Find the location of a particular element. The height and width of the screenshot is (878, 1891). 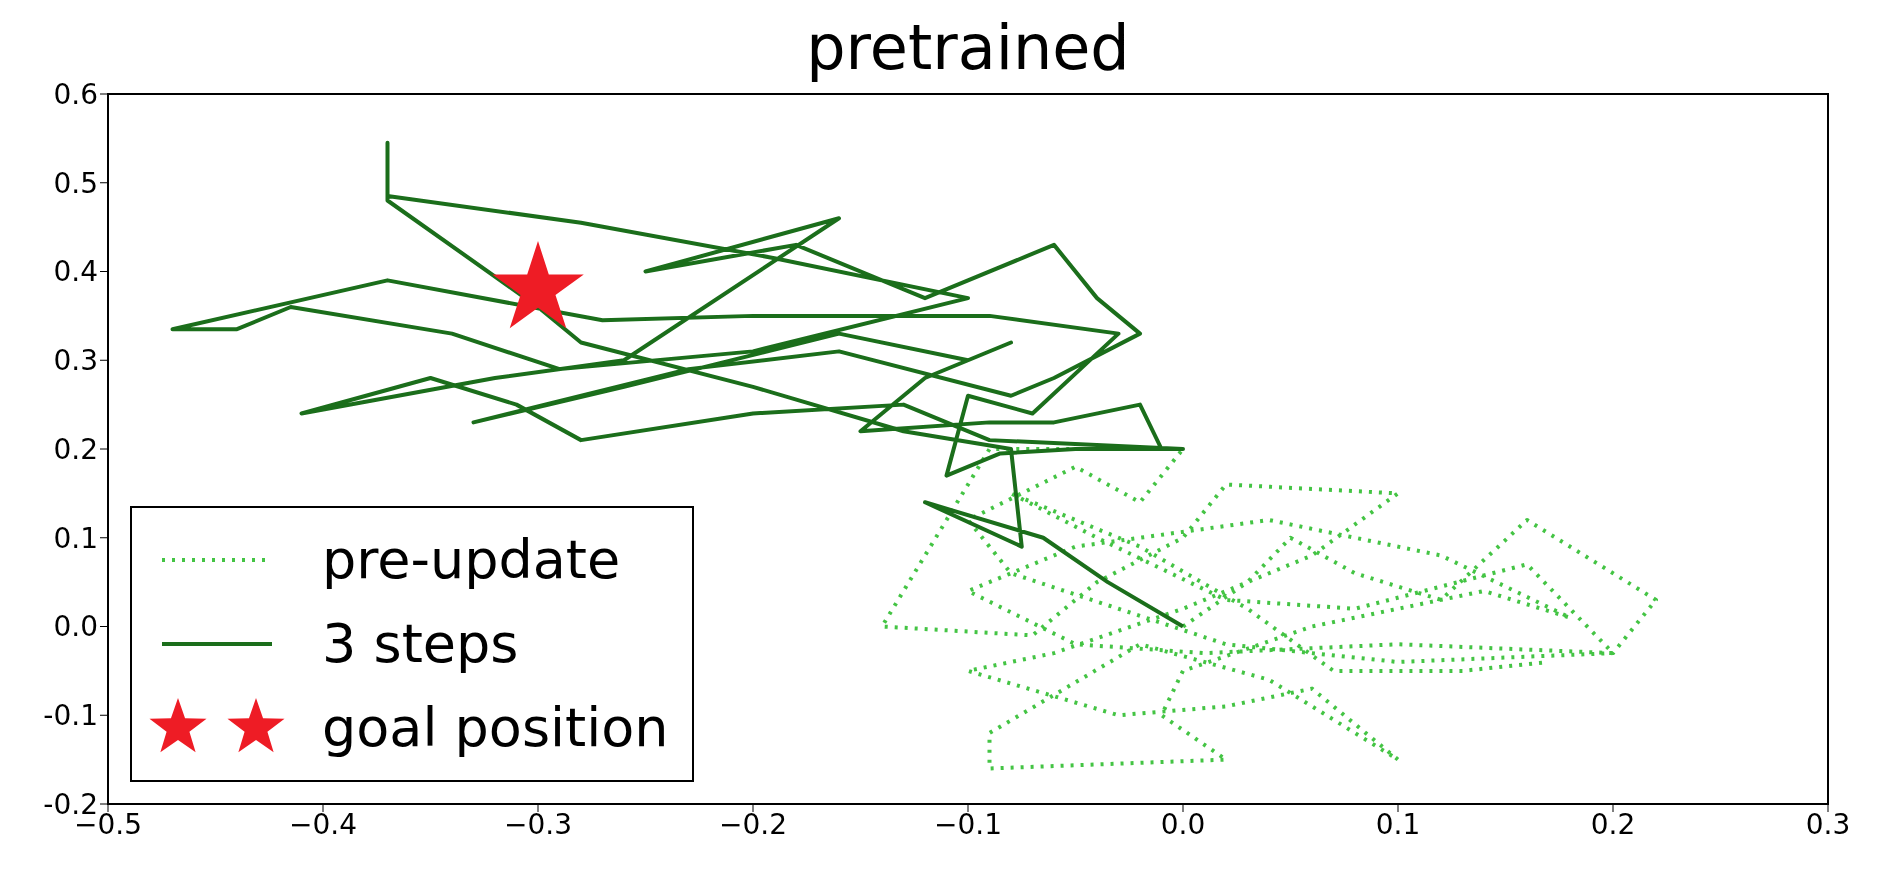

y-tick-label: -0.1 is located at coordinates (70, 716).